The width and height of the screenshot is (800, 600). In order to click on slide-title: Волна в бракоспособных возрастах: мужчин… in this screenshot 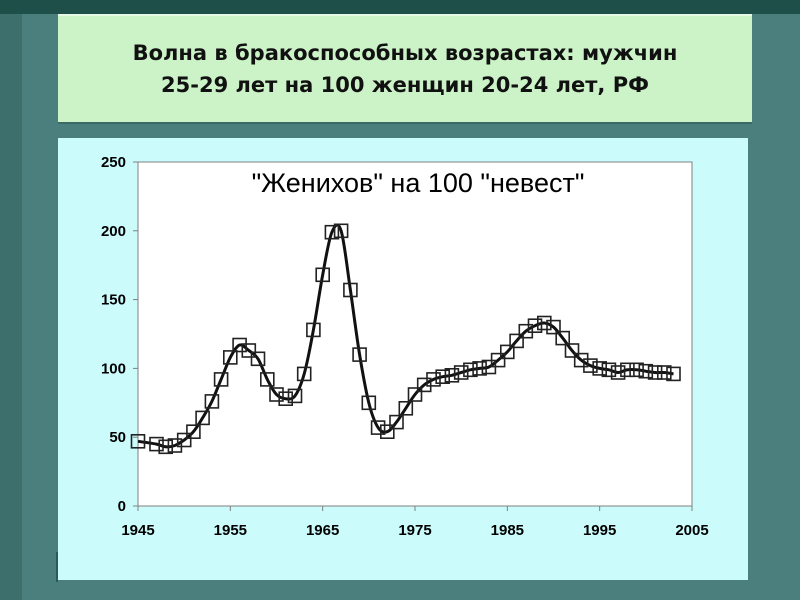, I will do `click(405, 69)`.